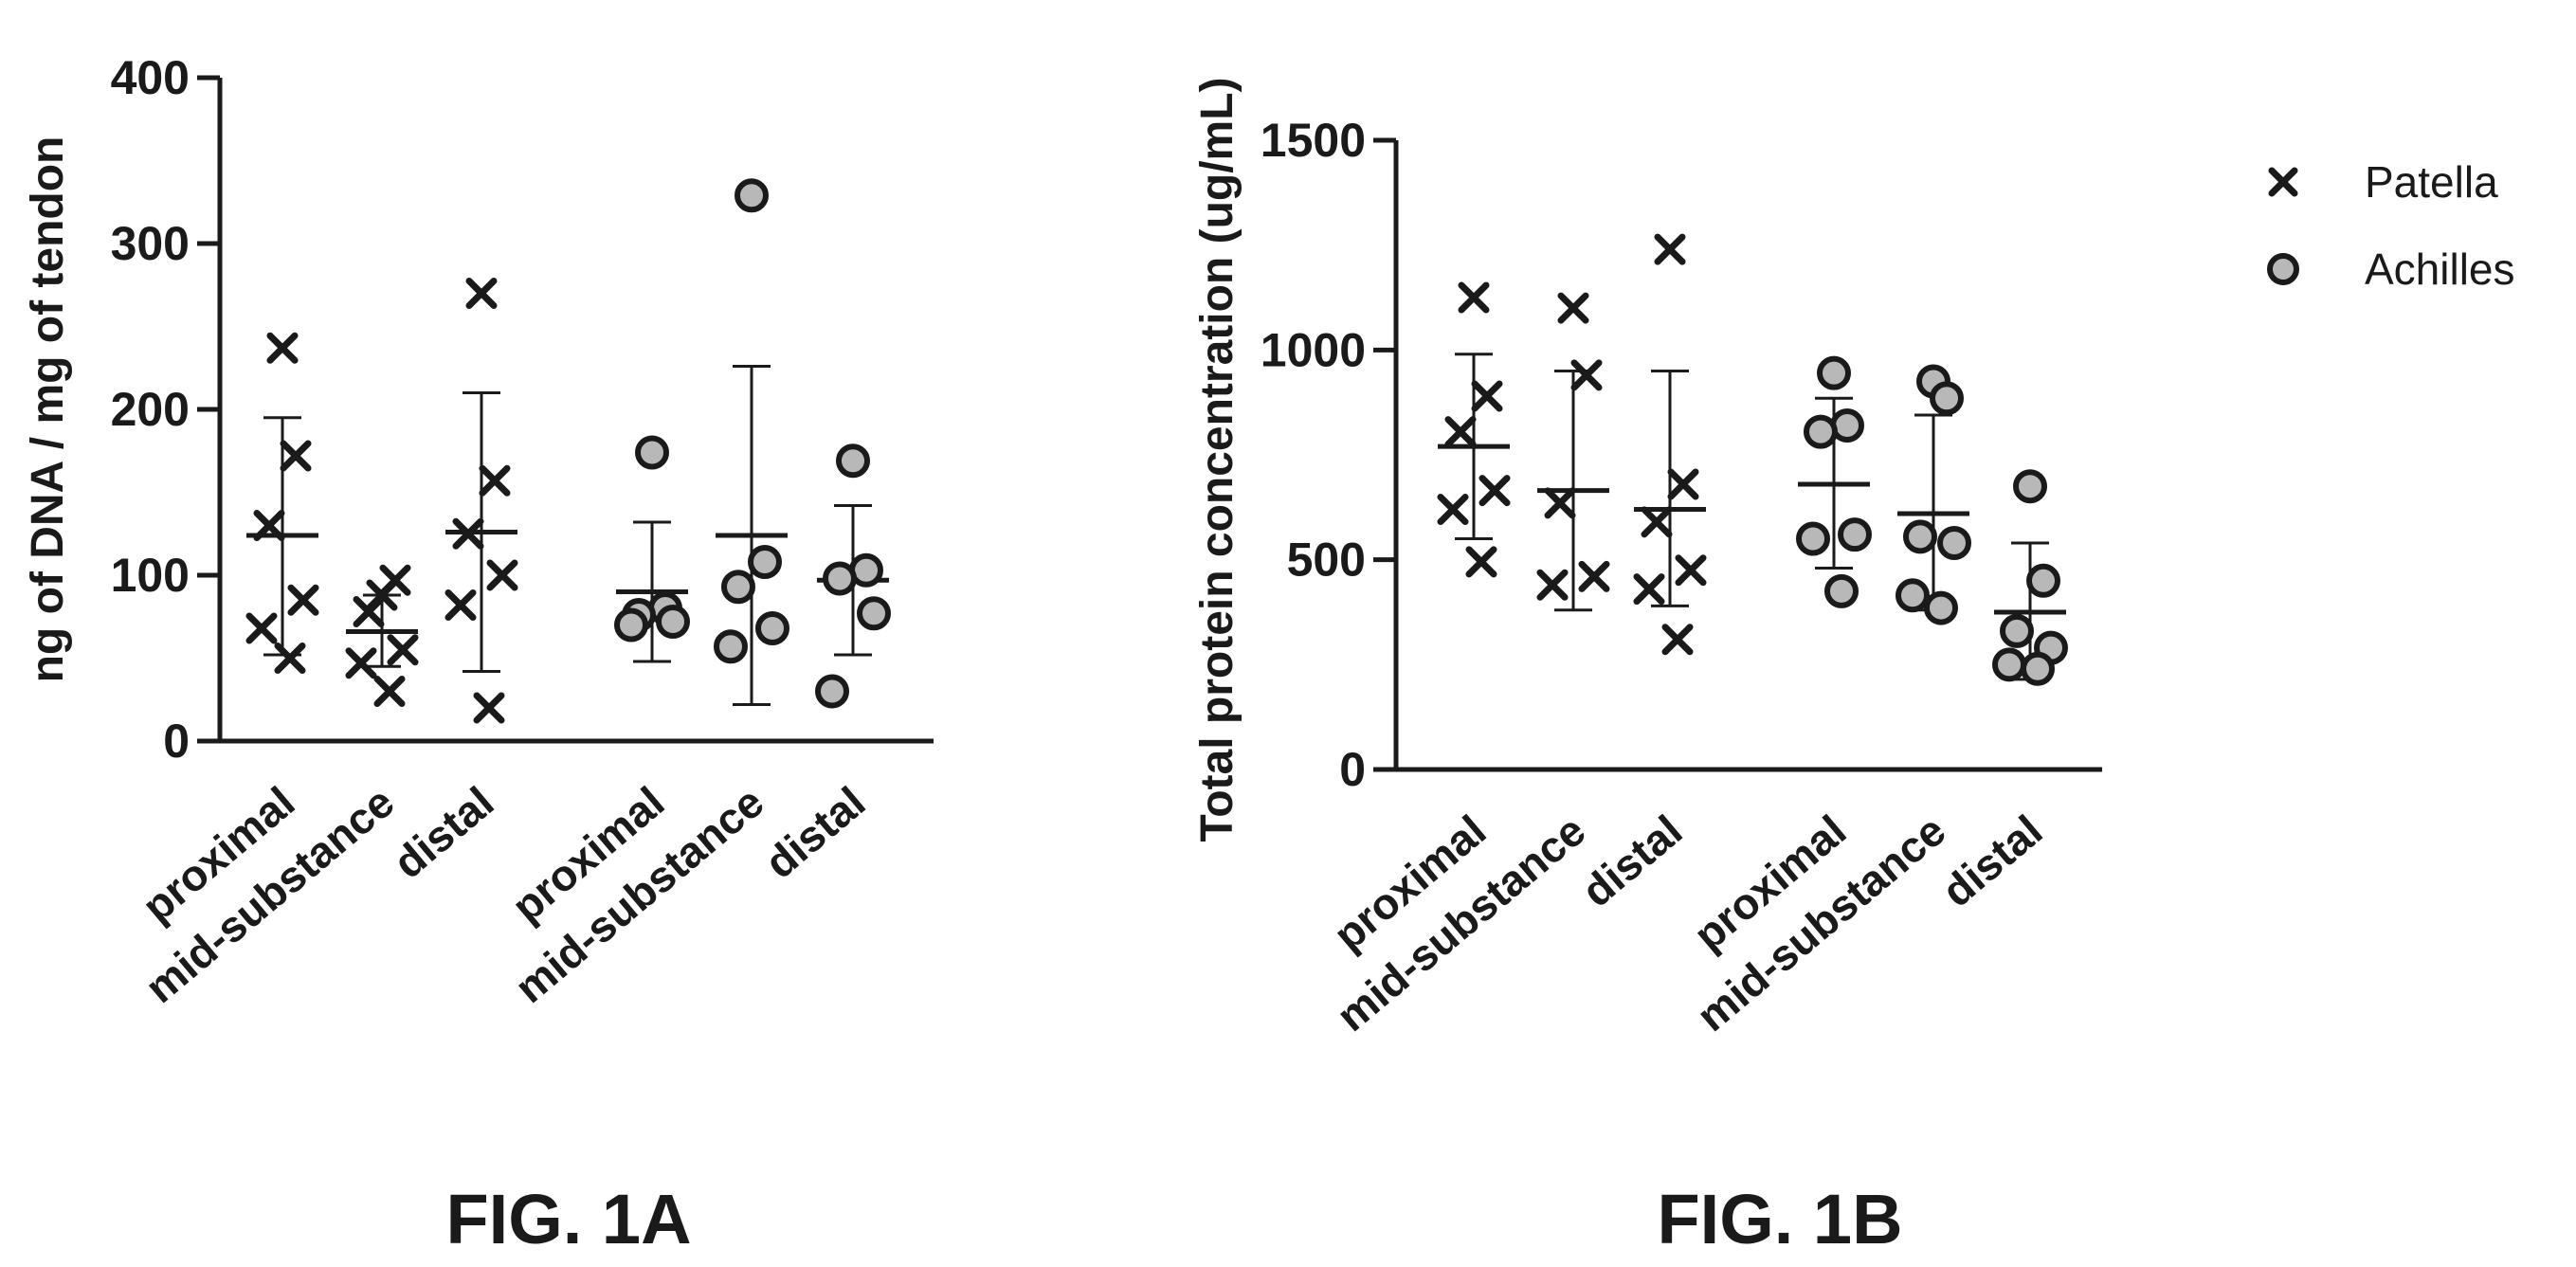  What do you see at coordinates (1752, 517) in the screenshot?
I see `fig1b-error-bars` at bounding box center [1752, 517].